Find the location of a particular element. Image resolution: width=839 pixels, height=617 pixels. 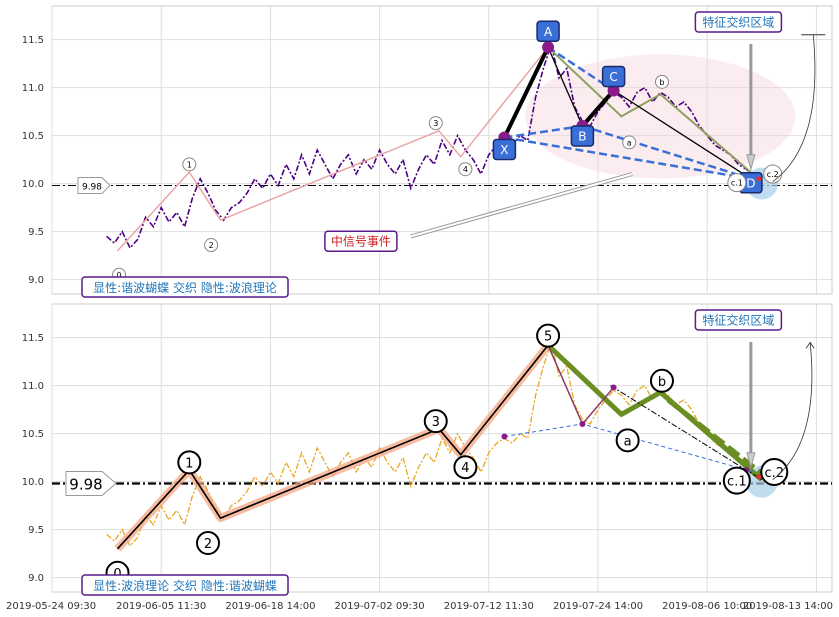

harmonic-label: A is located at coordinates (548, 32).